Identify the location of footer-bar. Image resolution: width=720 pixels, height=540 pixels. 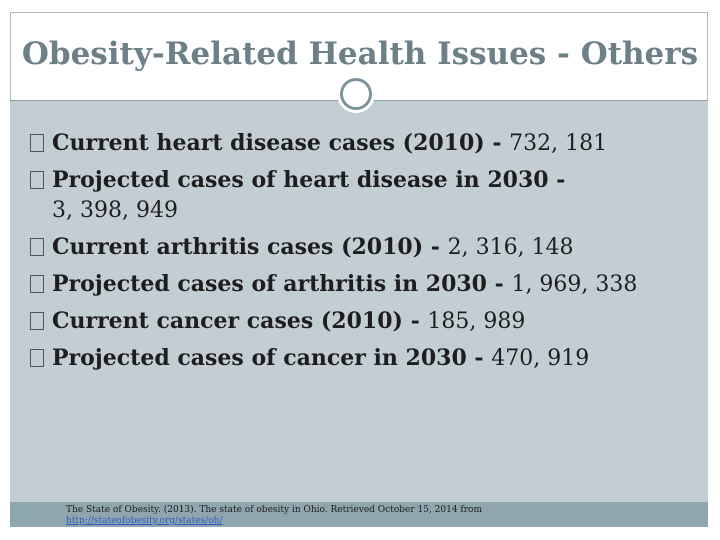
(359, 514).